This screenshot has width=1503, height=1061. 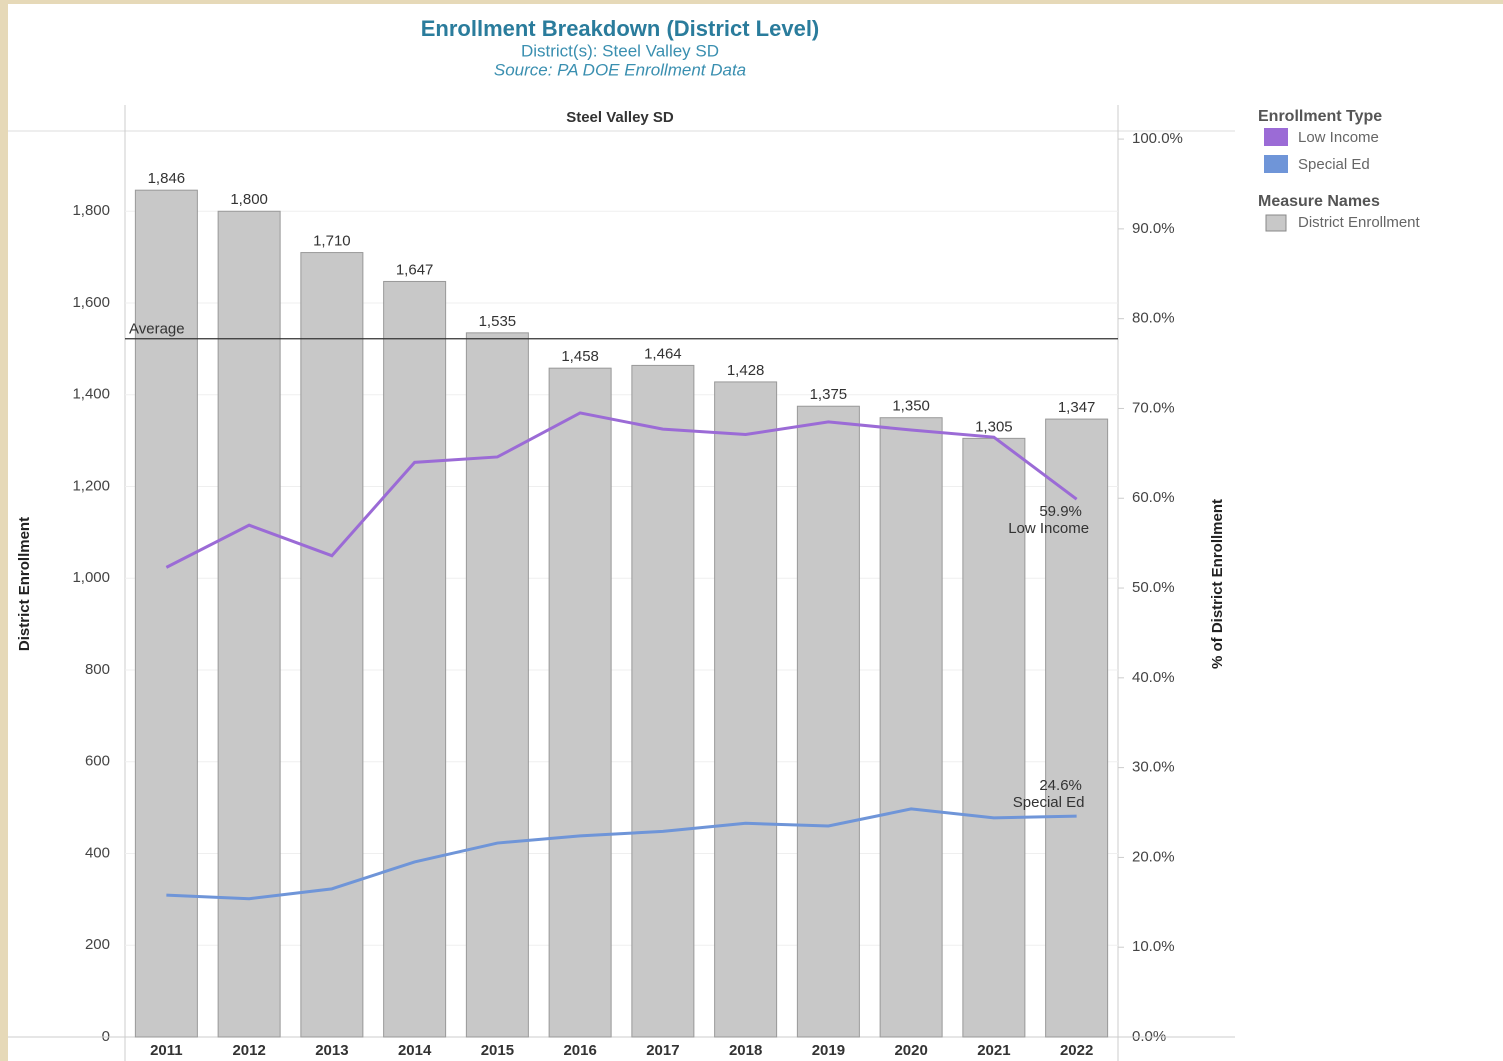 I want to click on end-label-name: Special Ed, so click(x=1049, y=802).